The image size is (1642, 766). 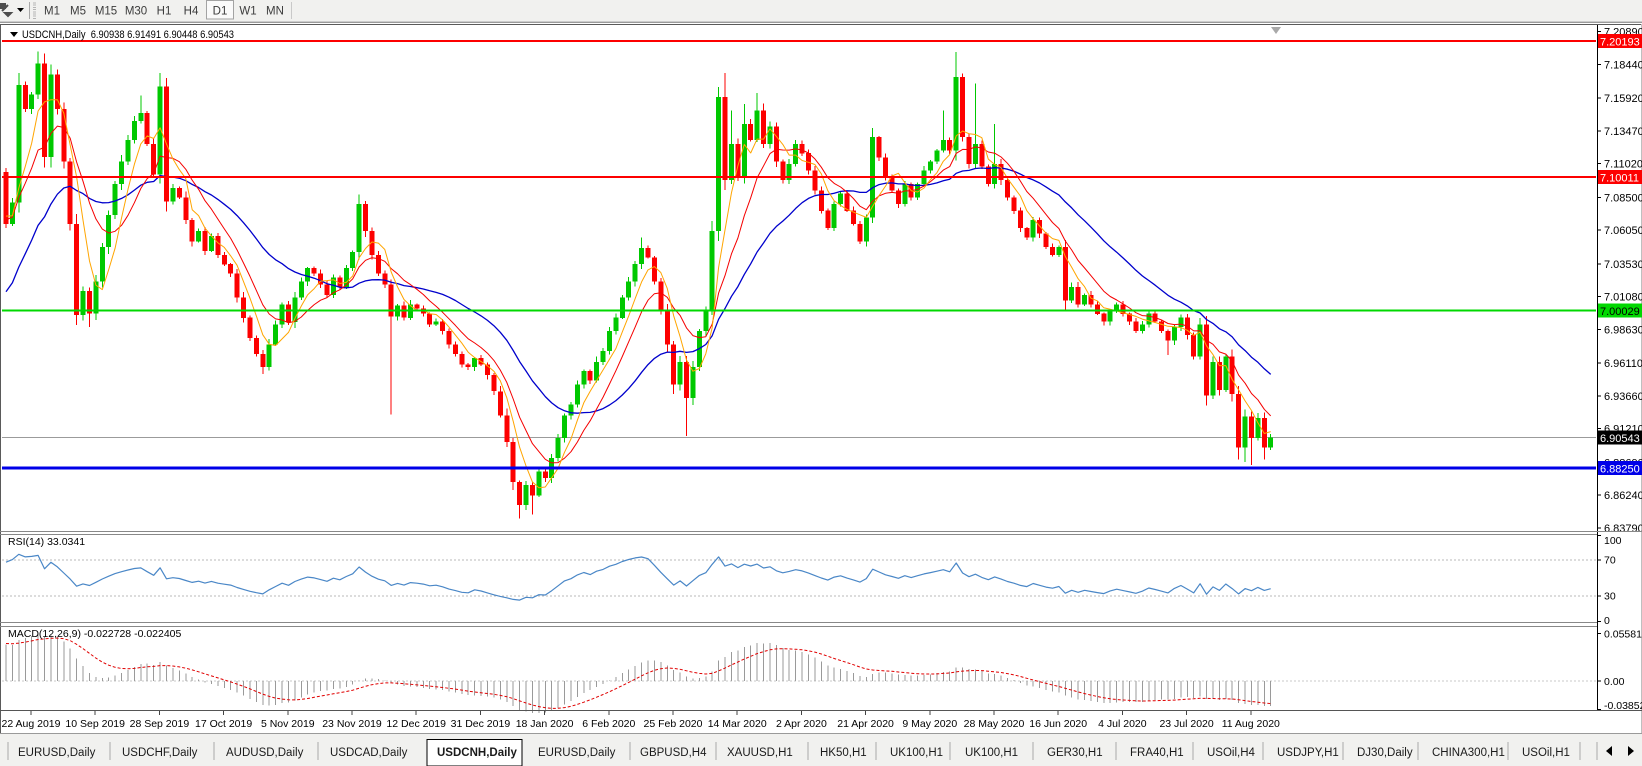 I want to click on svg-text: 21 Apr 2020, so click(x=865, y=724).